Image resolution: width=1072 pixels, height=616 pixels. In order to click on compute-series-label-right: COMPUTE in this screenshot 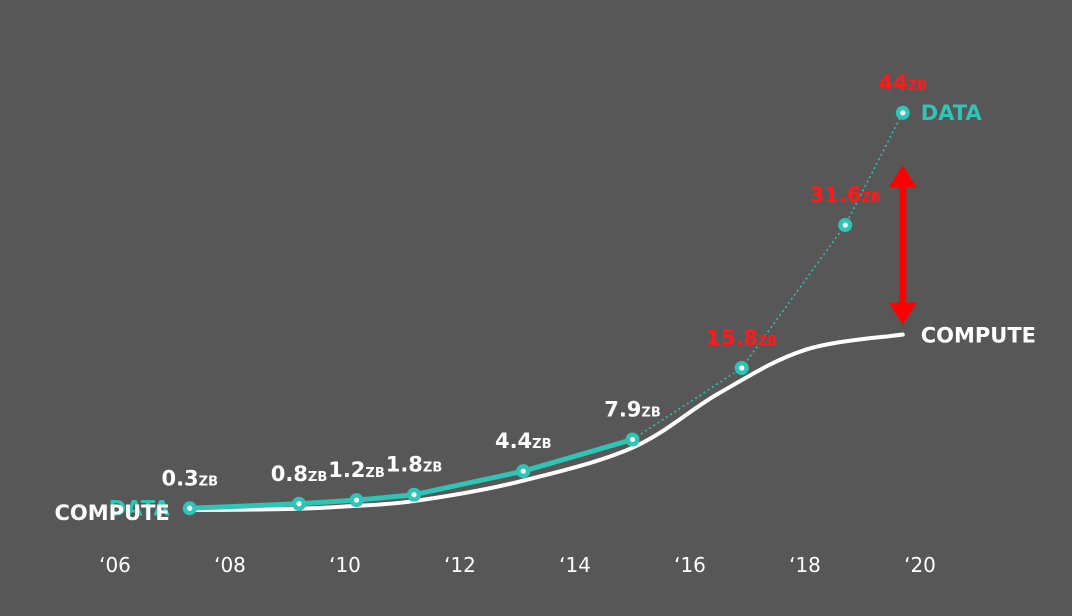, I will do `click(978, 336)`.